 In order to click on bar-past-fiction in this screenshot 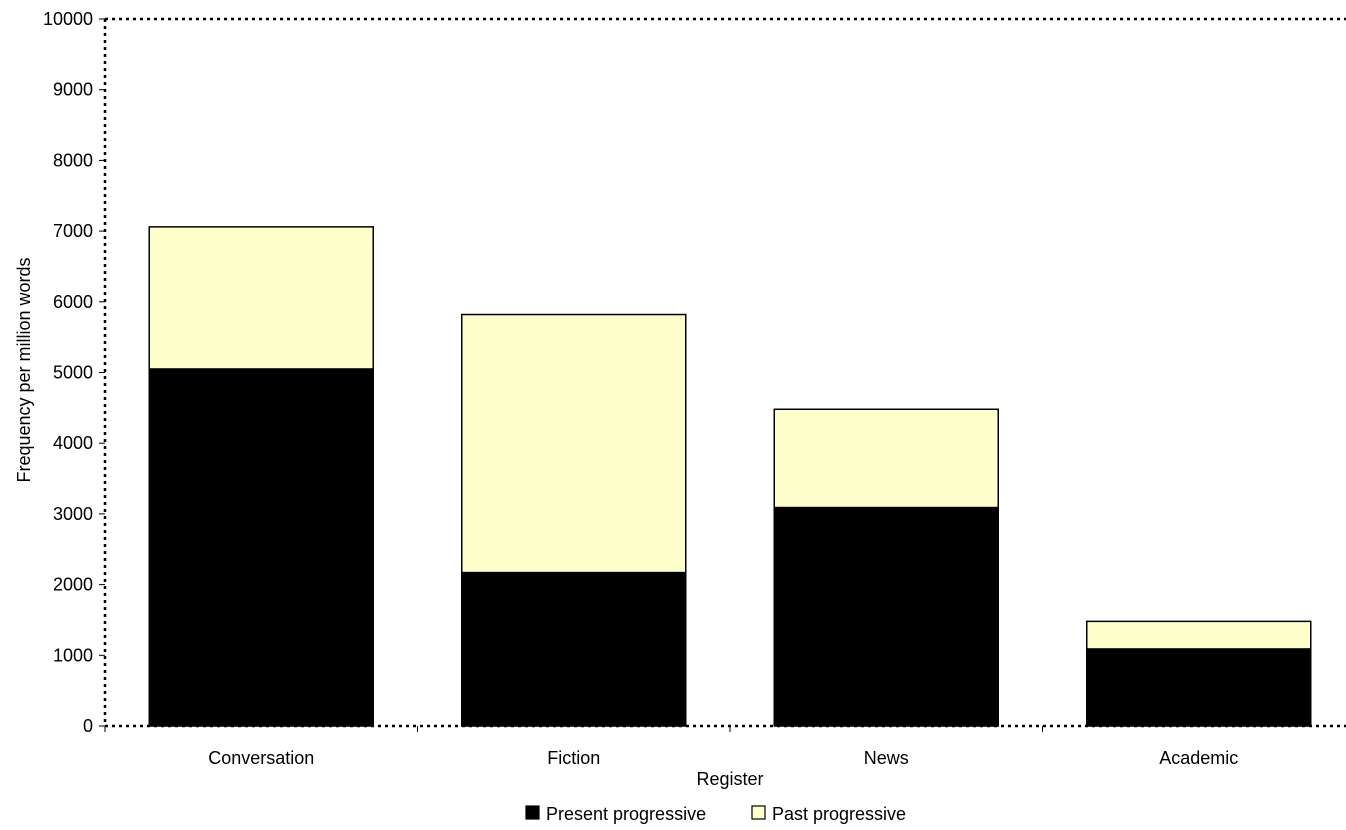, I will do `click(574, 443)`.